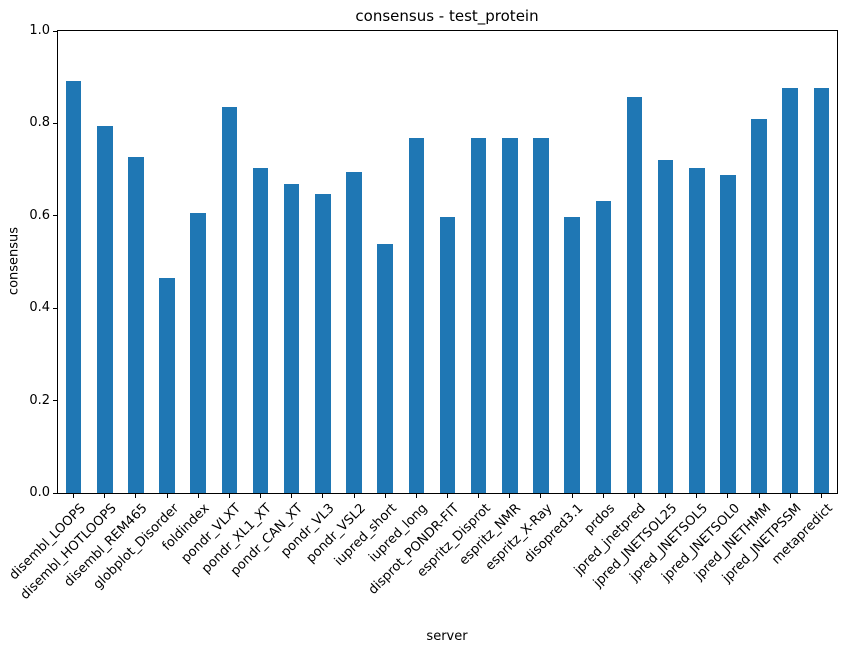  I want to click on bar-iupred_short, so click(385, 368).